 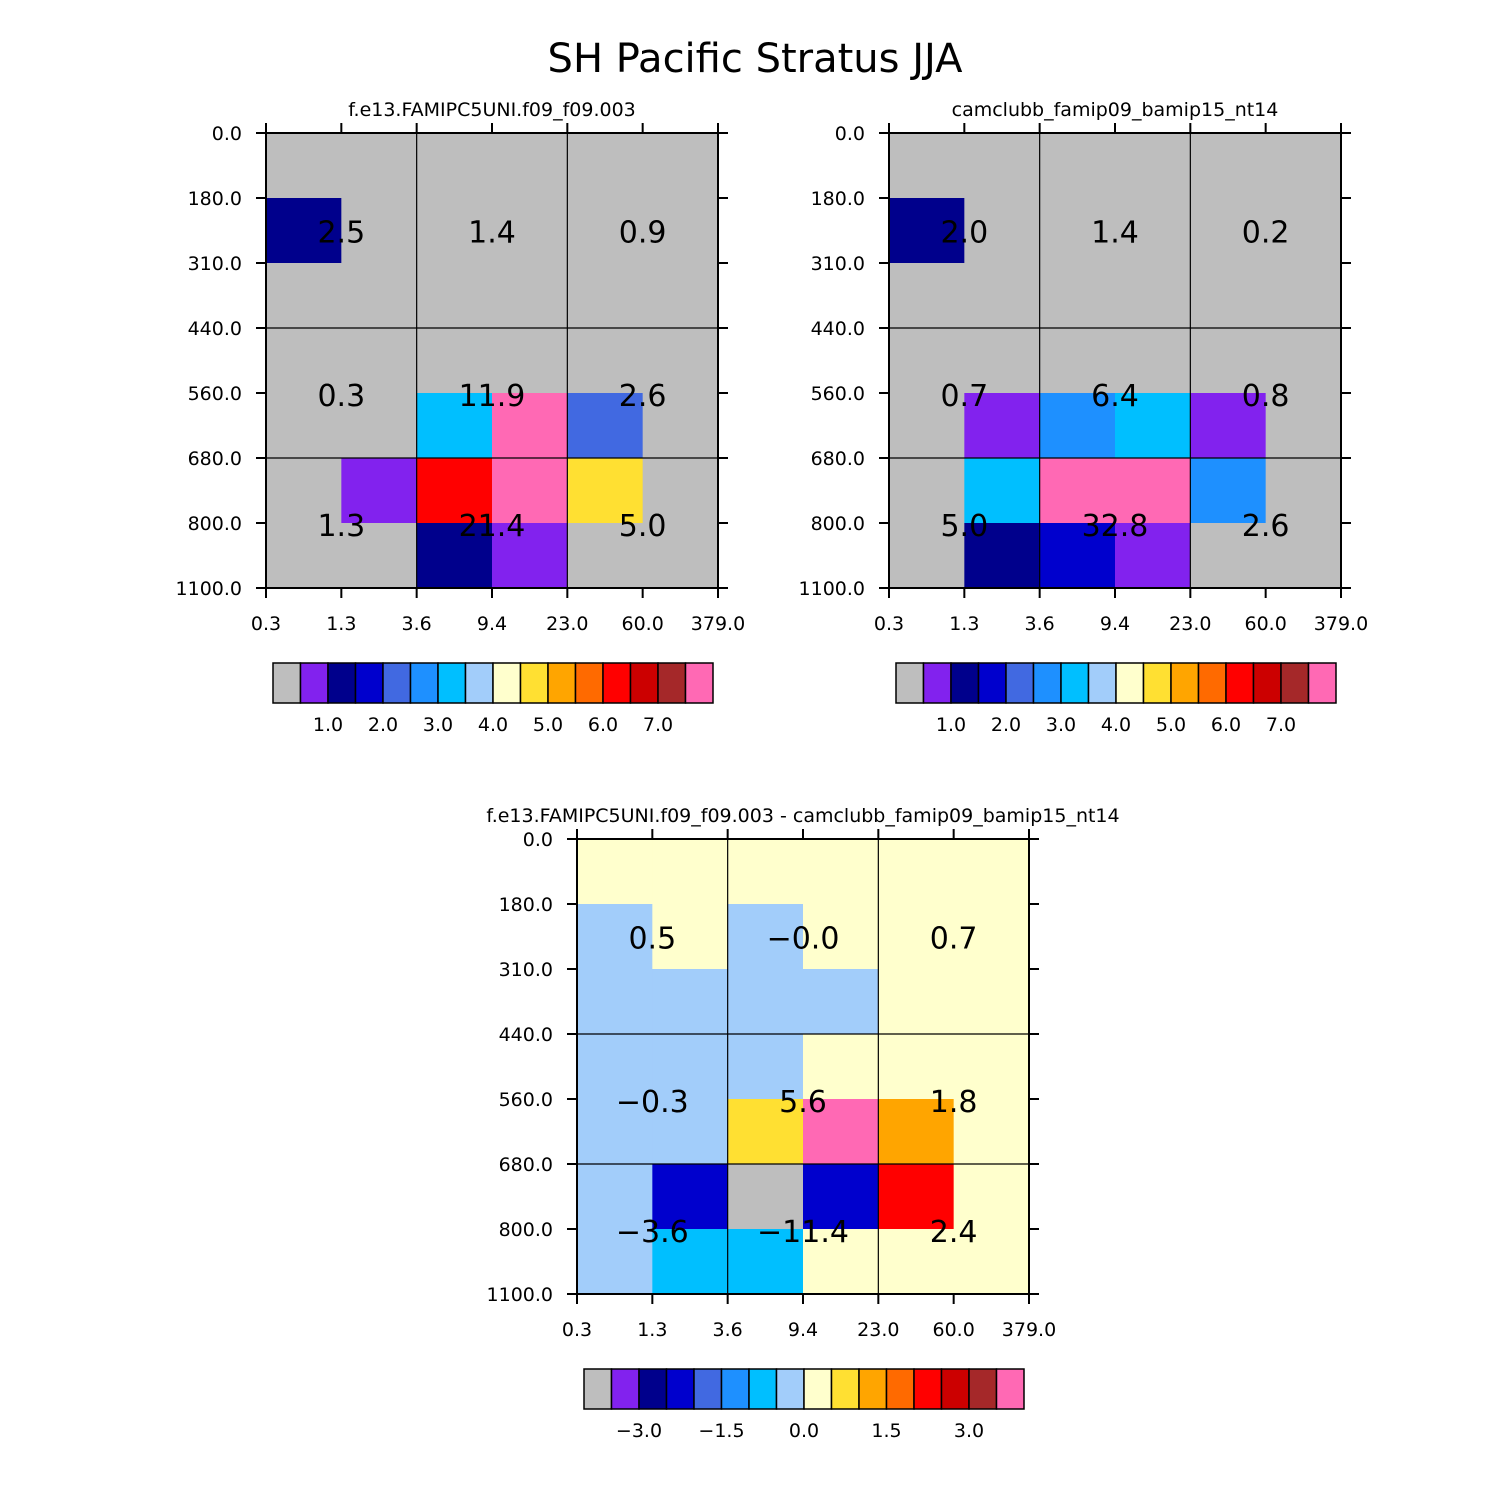 I want to click on y-tick-label: 310.0, so click(x=838, y=264).